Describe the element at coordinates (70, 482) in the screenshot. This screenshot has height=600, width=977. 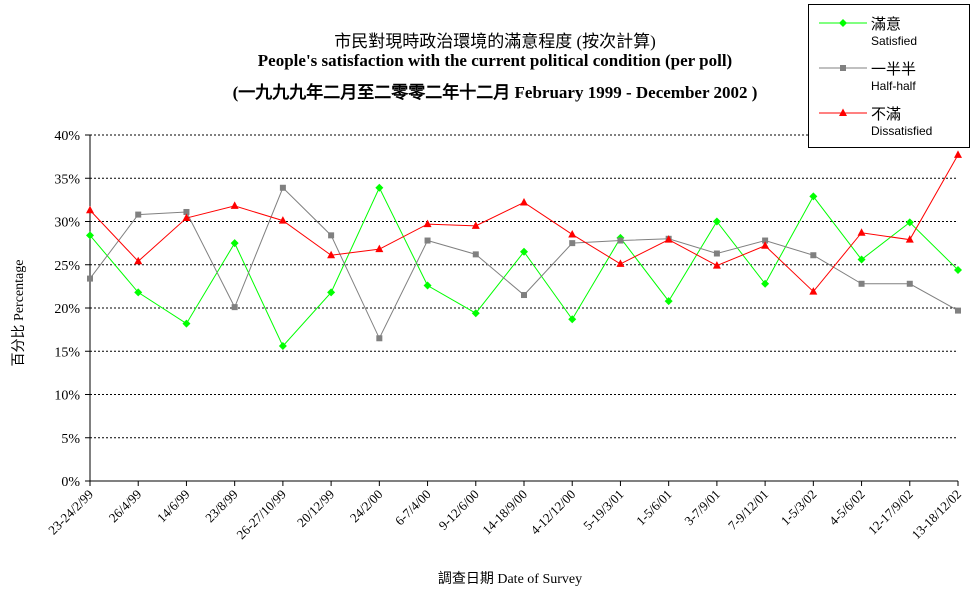
I see `y-tick-label: 0%` at that location.